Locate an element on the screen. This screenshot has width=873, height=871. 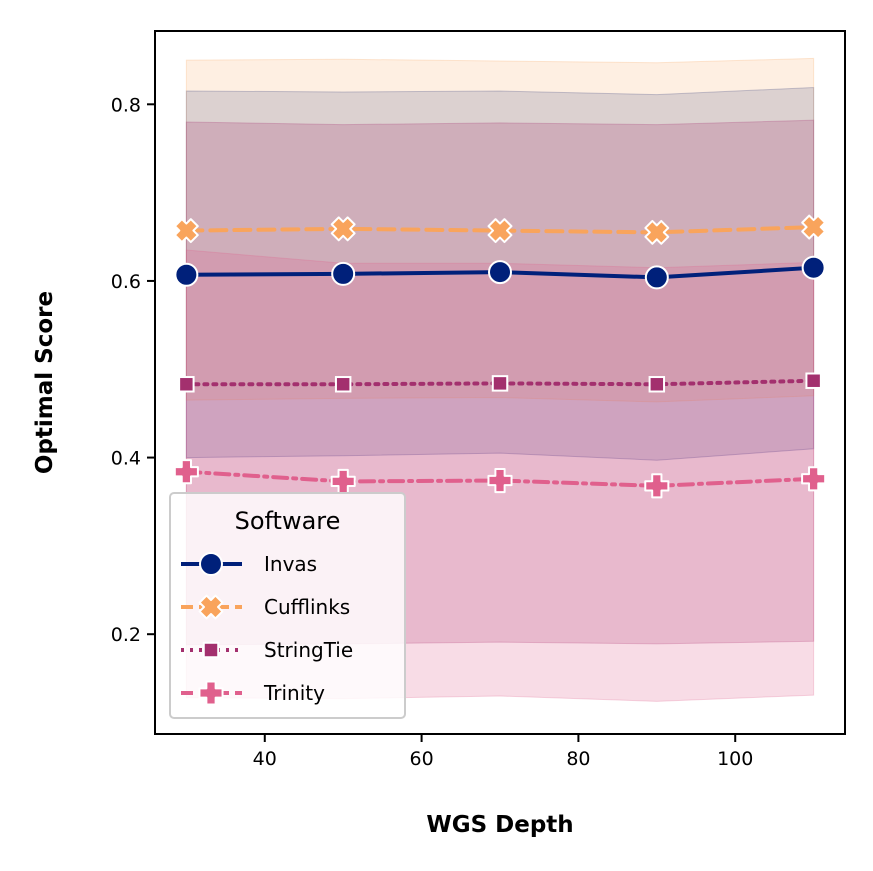
x-tick-label: 40 is located at coordinates (265, 759).